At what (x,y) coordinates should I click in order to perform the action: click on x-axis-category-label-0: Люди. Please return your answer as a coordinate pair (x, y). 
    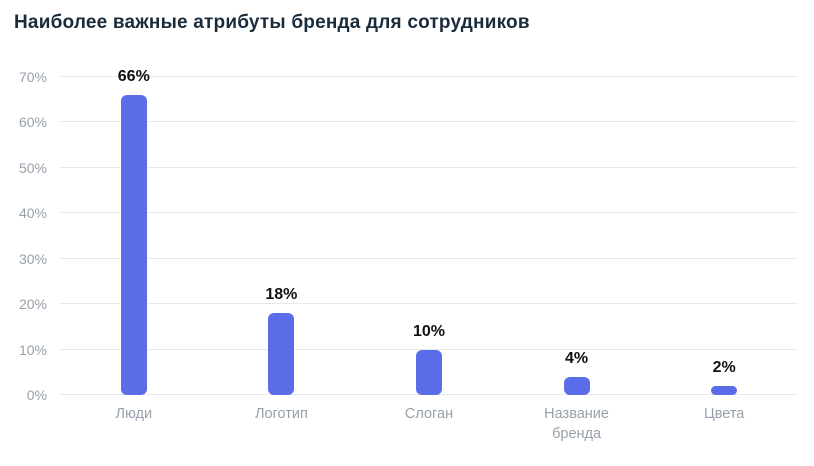
    Looking at the image, I should click on (134, 414).